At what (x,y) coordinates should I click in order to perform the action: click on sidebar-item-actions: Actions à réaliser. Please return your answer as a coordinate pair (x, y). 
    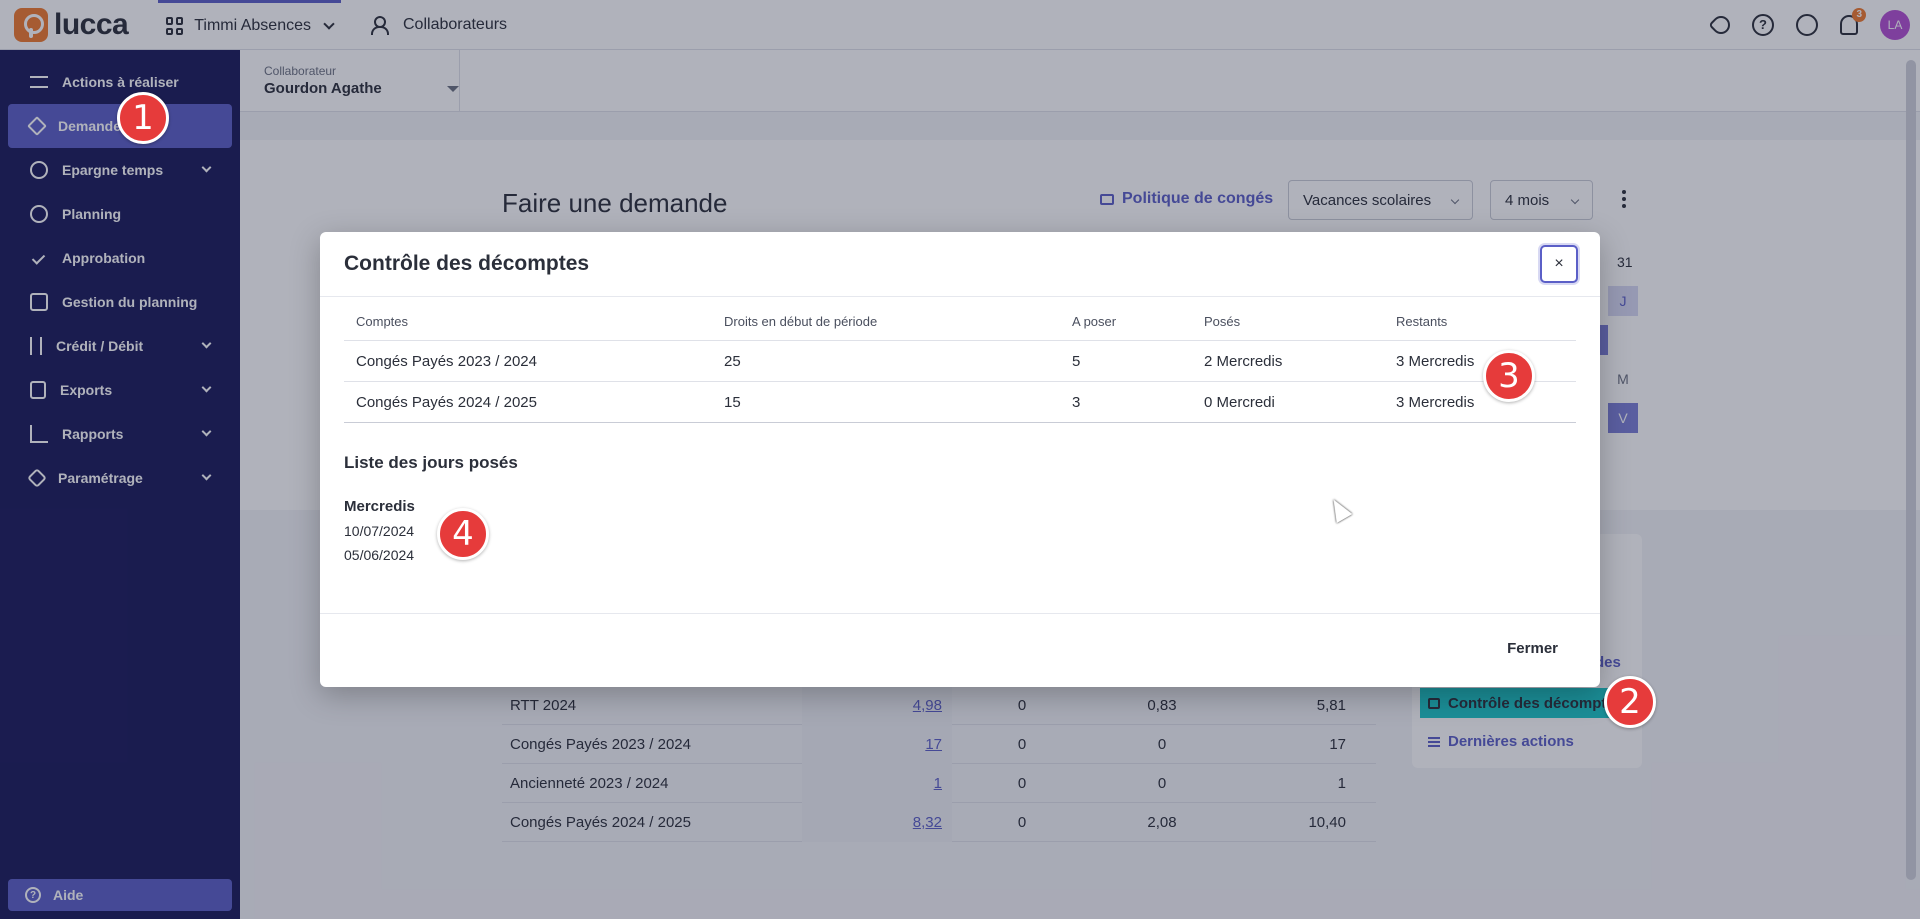
    Looking at the image, I should click on (120, 82).